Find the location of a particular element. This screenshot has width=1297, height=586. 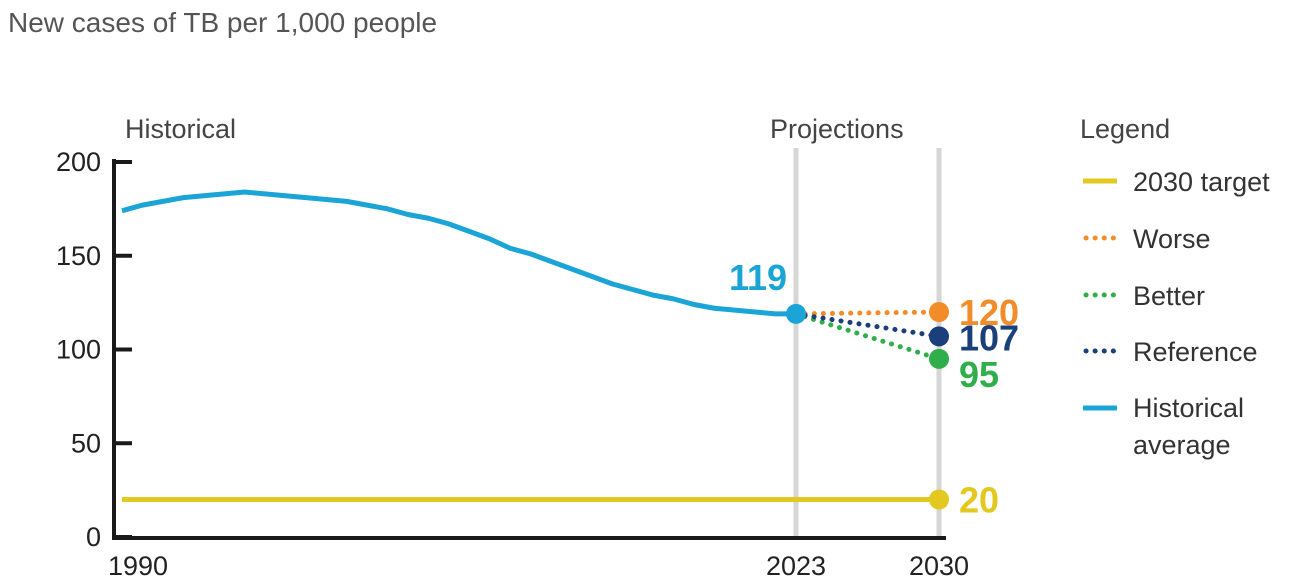

y-tick-label-50: 50 is located at coordinates (86, 443).